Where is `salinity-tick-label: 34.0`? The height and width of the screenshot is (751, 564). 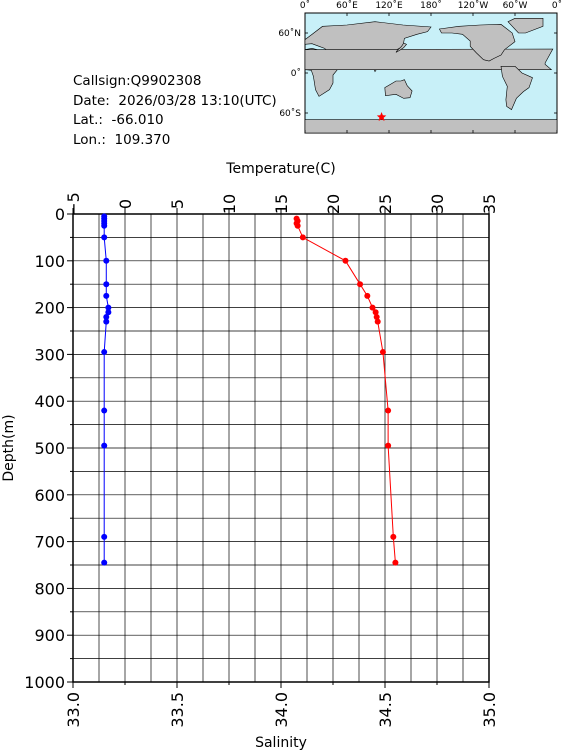 salinity-tick-label: 34.0 is located at coordinates (281, 710).